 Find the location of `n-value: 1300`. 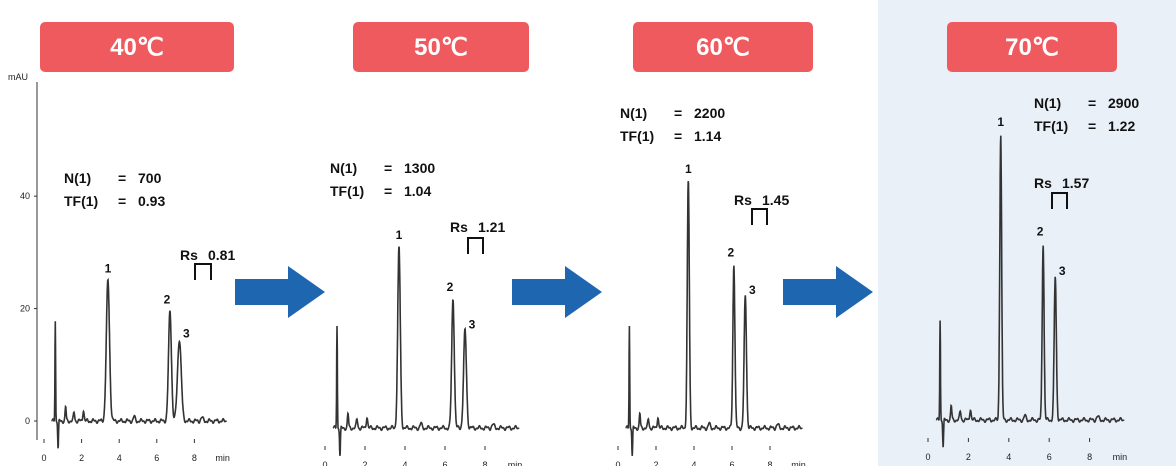

n-value: 1300 is located at coordinates (419, 168).